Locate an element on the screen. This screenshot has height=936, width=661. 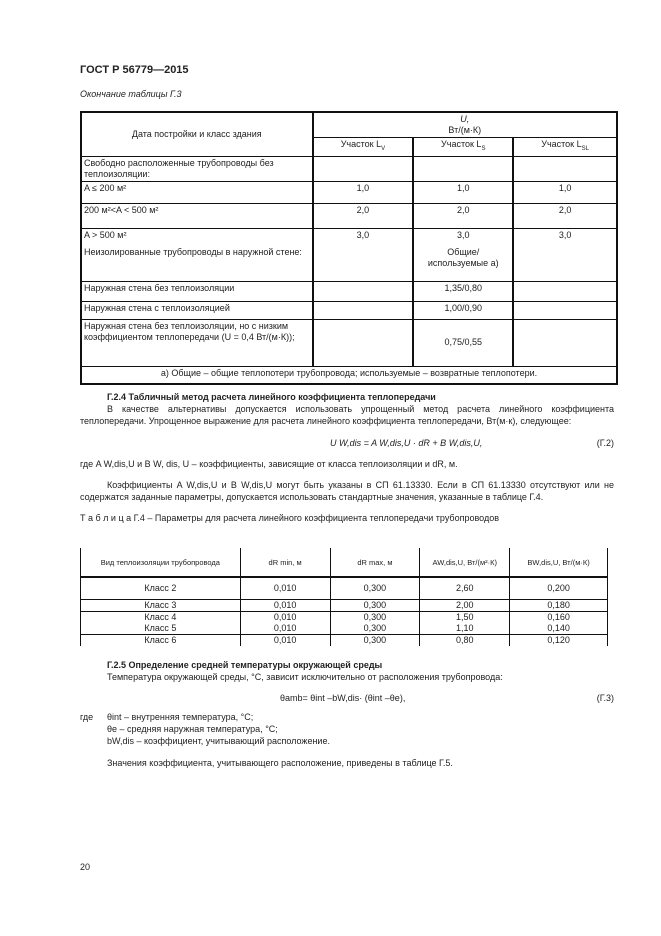
table-row: Класс 6 0,010 0,300 0,80 0,120 is located at coordinates (344, 640).